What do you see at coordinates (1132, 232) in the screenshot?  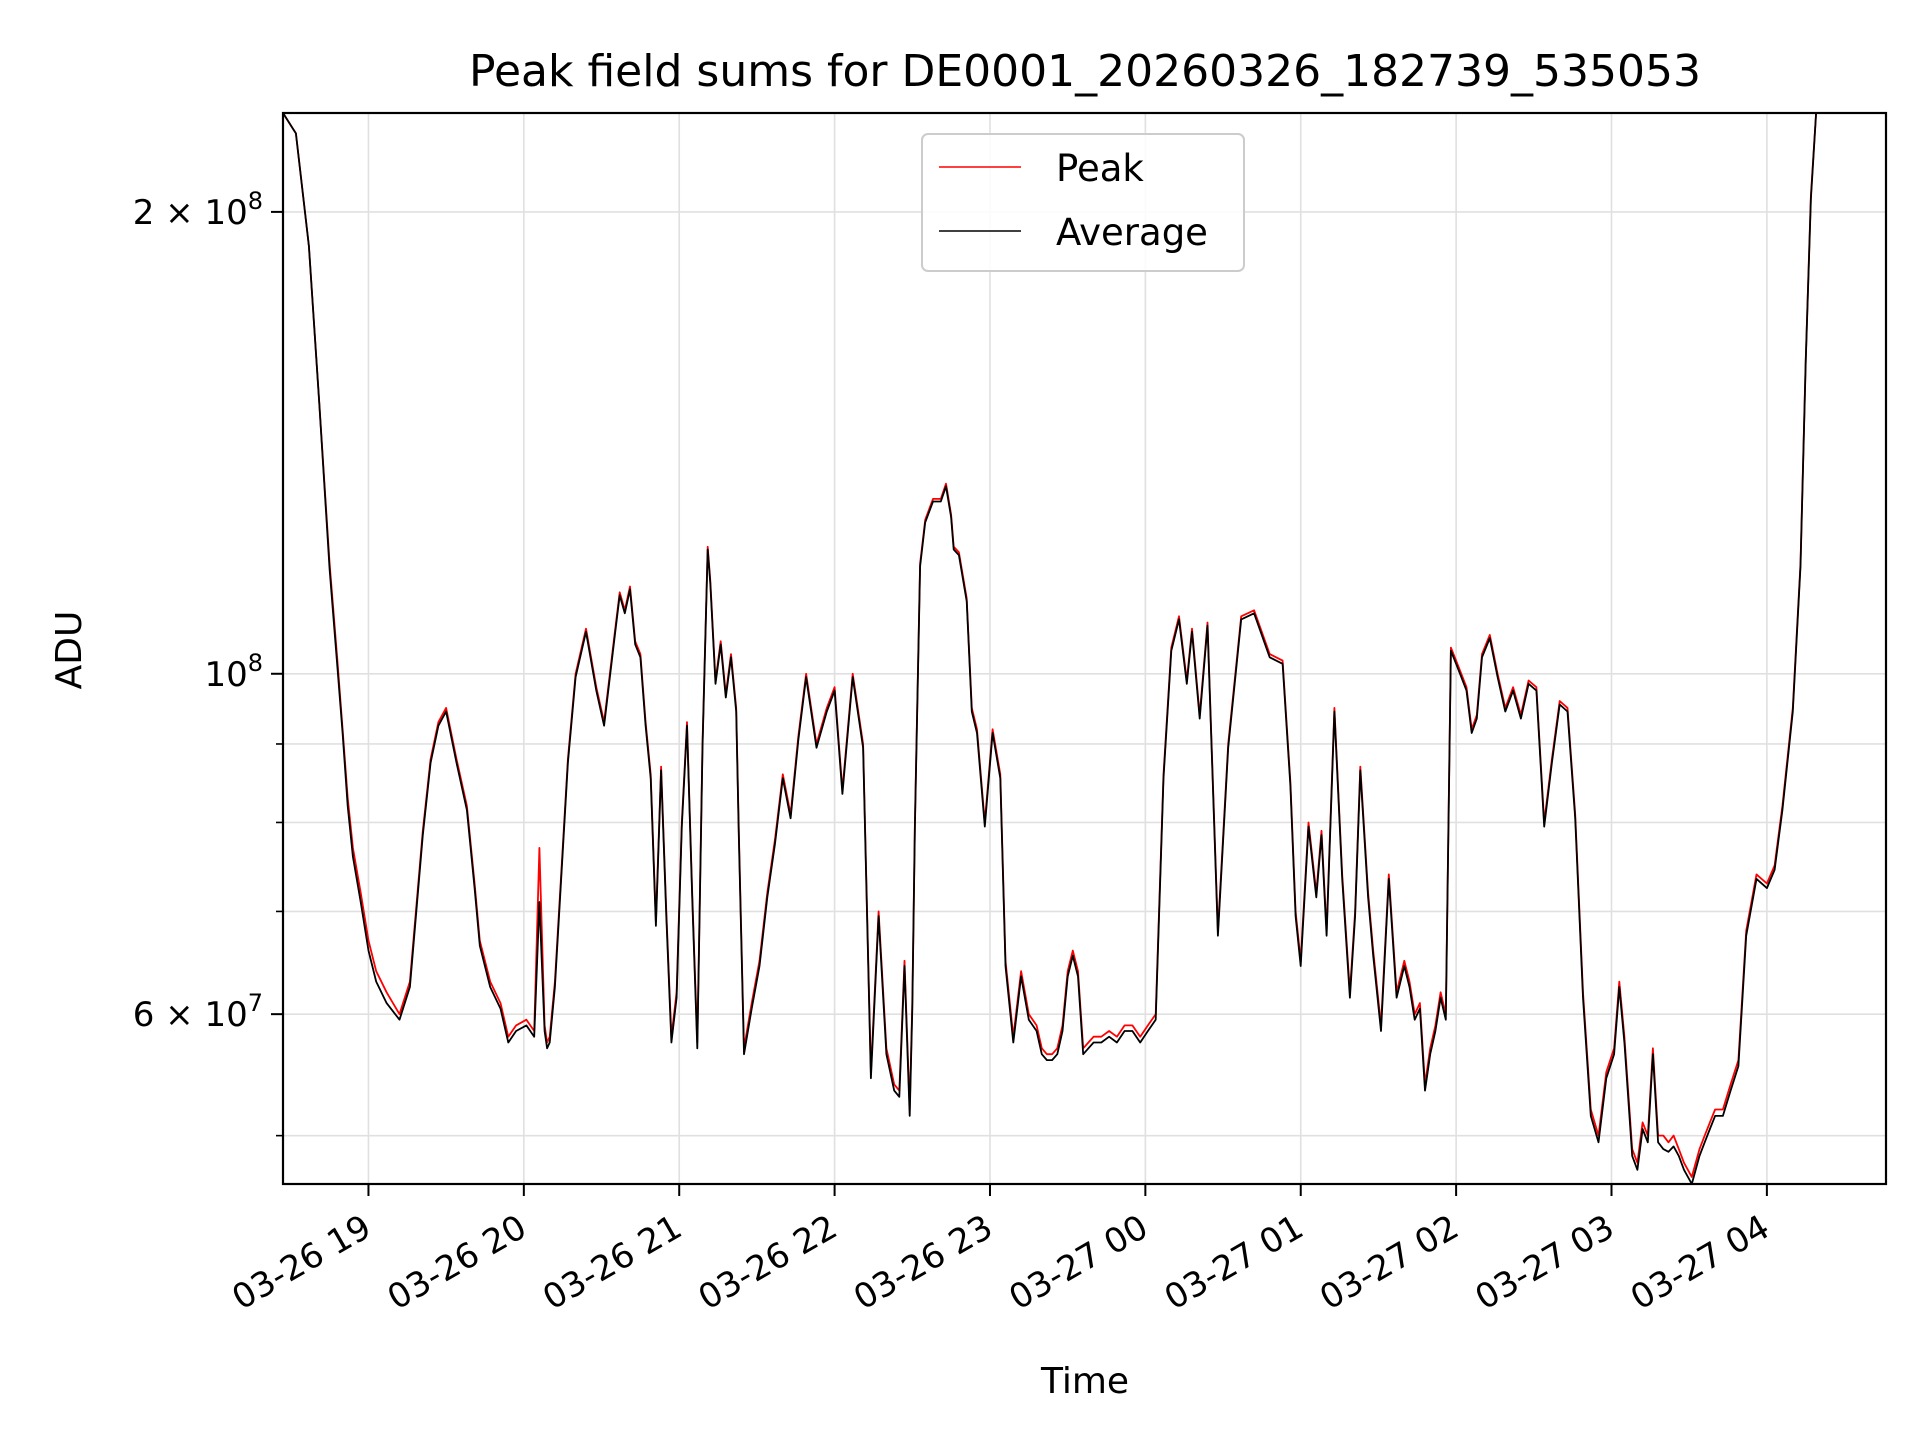 I see `legend-label-average: Average` at bounding box center [1132, 232].